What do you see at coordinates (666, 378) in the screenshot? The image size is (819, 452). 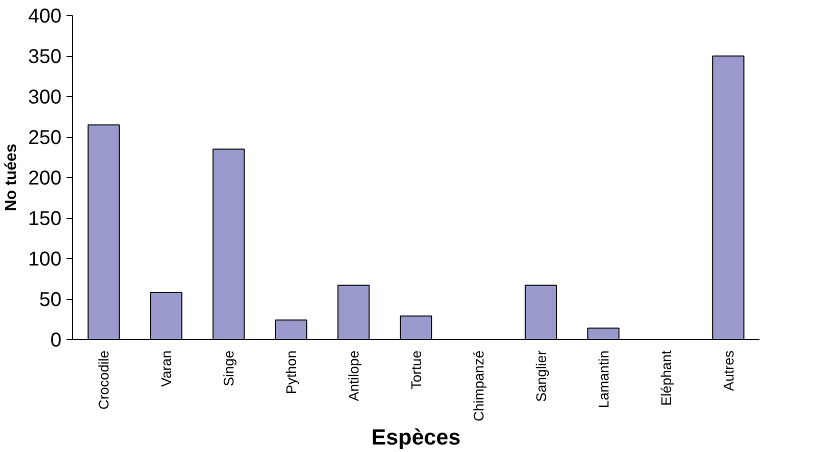 I see `x-tick-label: Eléphant` at bounding box center [666, 378].